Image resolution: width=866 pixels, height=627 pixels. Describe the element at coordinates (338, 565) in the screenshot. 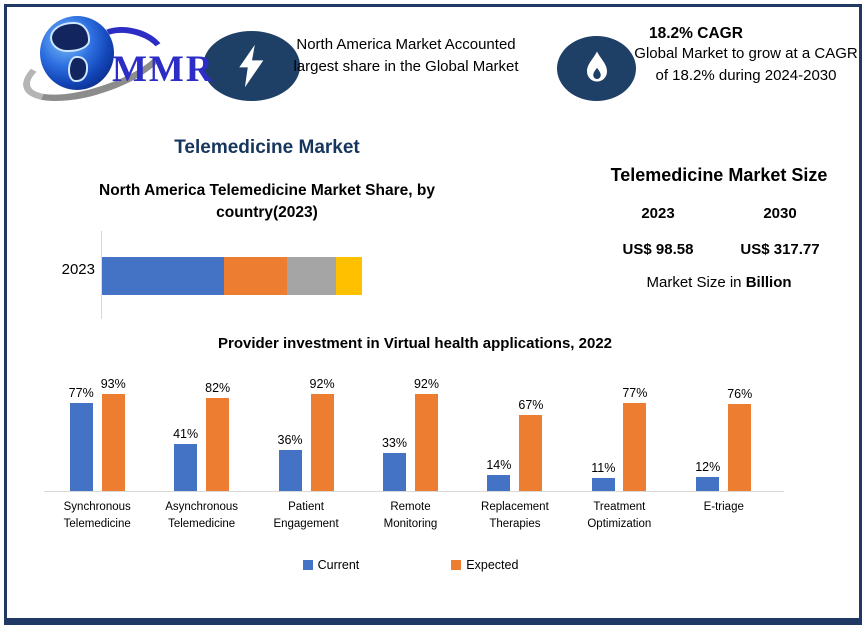

I see `legend-label: Current` at that location.